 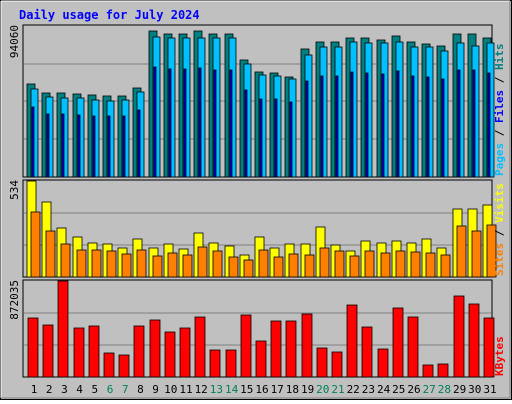 What do you see at coordinates (246, 389) in the screenshot?
I see `x-tick-label-15: 15` at bounding box center [246, 389].